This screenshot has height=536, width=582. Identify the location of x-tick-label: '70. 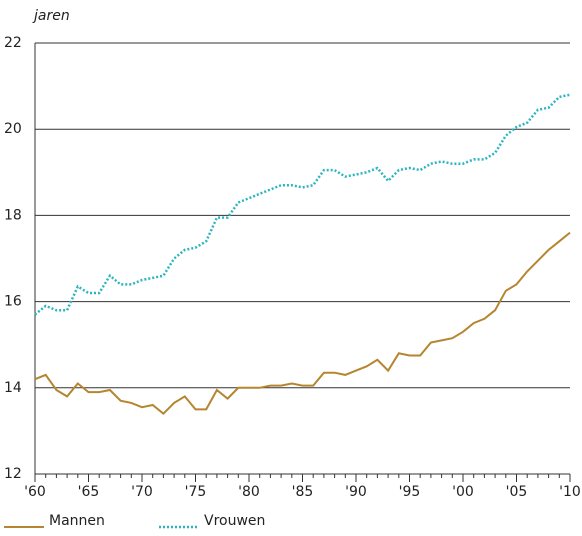
(142, 492).